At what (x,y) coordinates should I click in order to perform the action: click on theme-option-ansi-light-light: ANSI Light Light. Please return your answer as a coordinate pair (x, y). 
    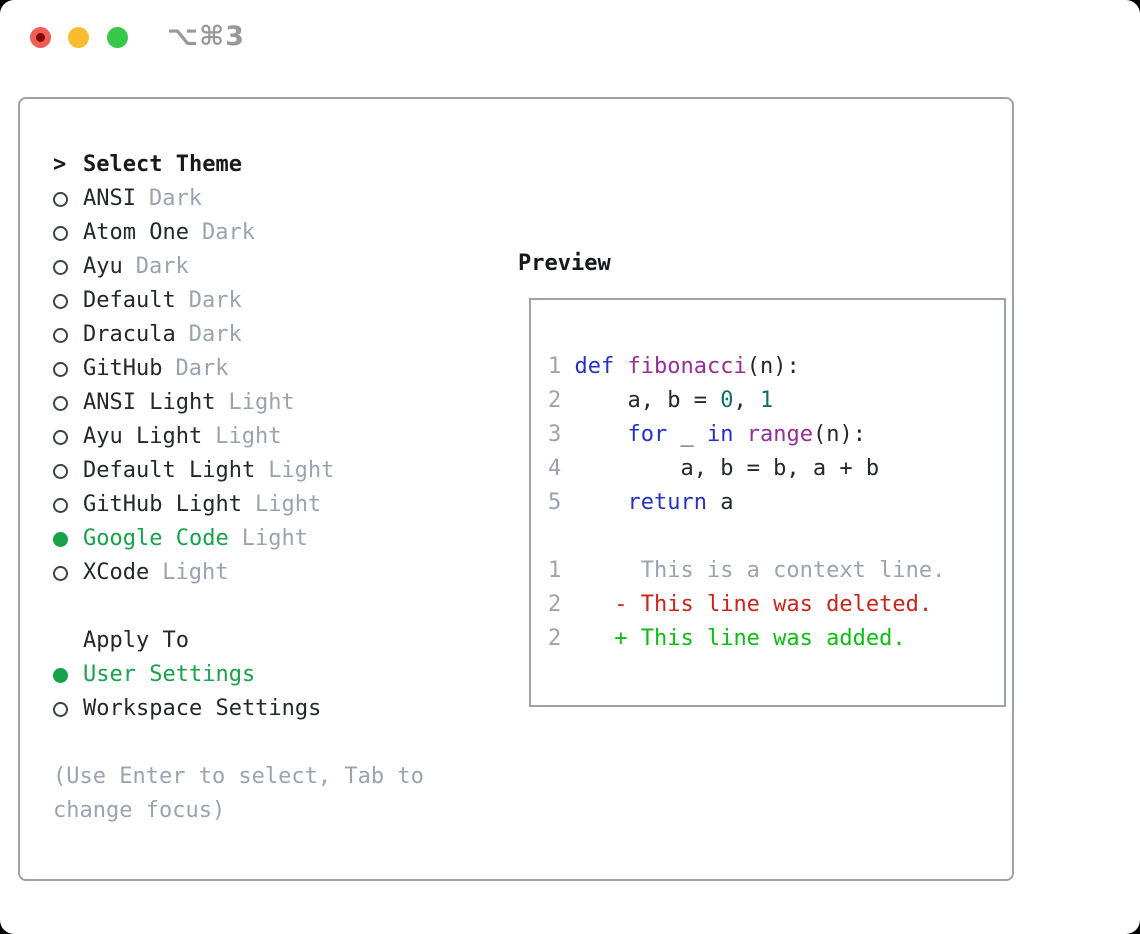
    Looking at the image, I should click on (270, 403).